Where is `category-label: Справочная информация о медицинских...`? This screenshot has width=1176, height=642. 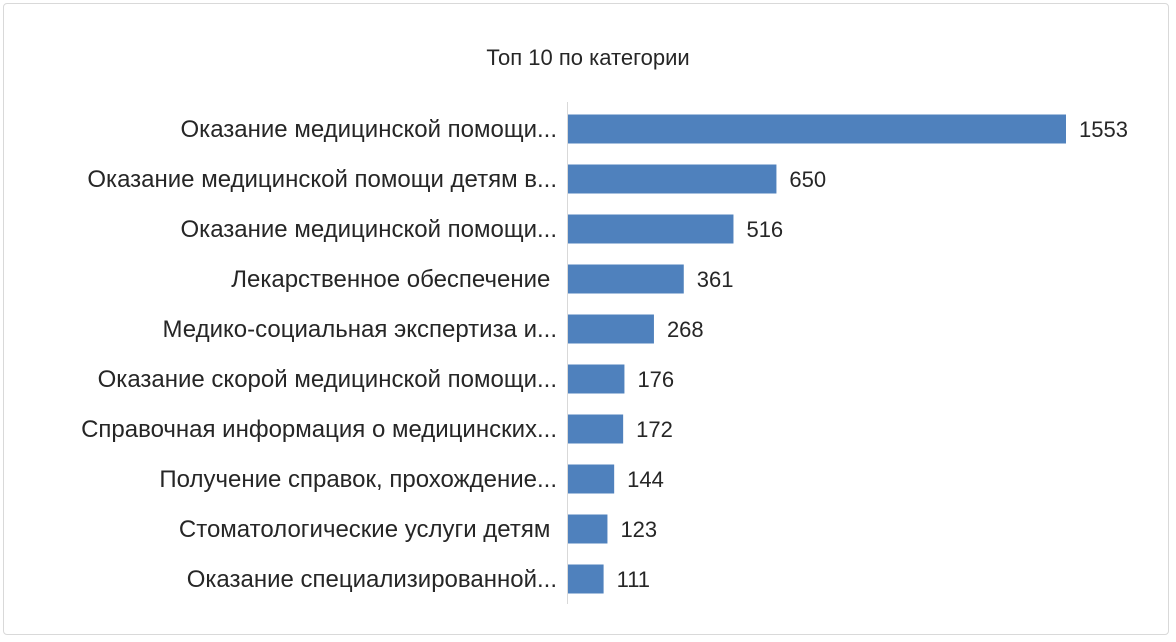
category-label: Справочная информация о медицинских... is located at coordinates (319, 429).